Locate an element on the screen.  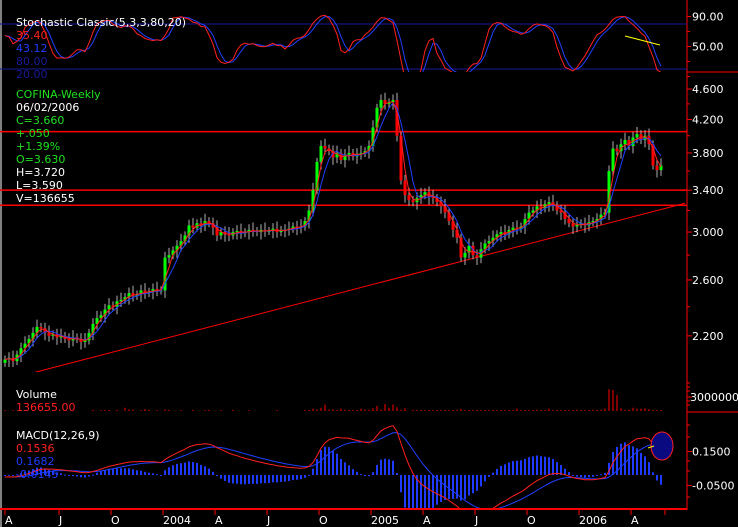
price-y-tick-label: 4.200 is located at coordinates (708, 119).